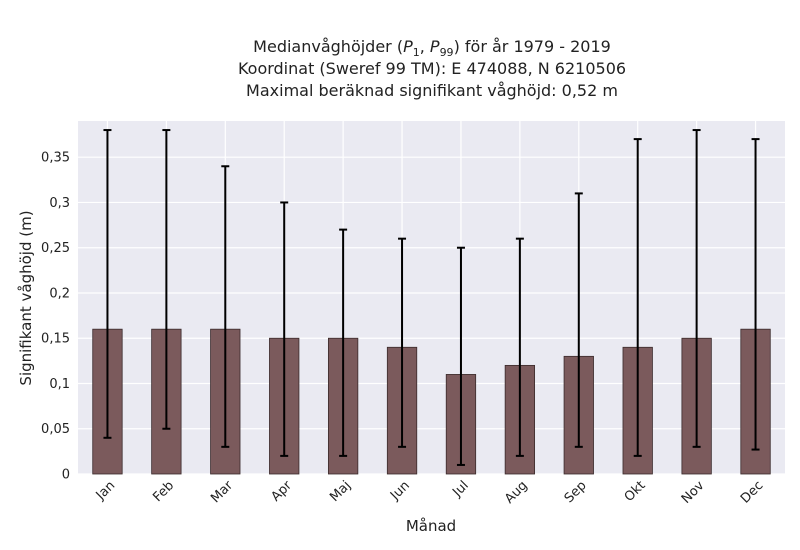 The height and width of the screenshot is (550, 800). I want to click on x-tick-label: Dec, so click(752, 492).